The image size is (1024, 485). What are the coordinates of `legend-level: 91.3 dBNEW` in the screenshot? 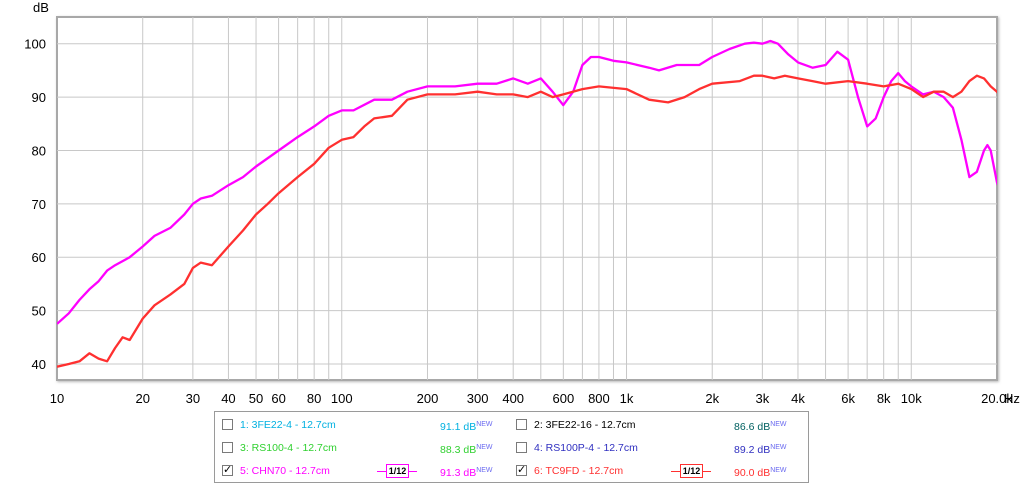 It's located at (466, 473).